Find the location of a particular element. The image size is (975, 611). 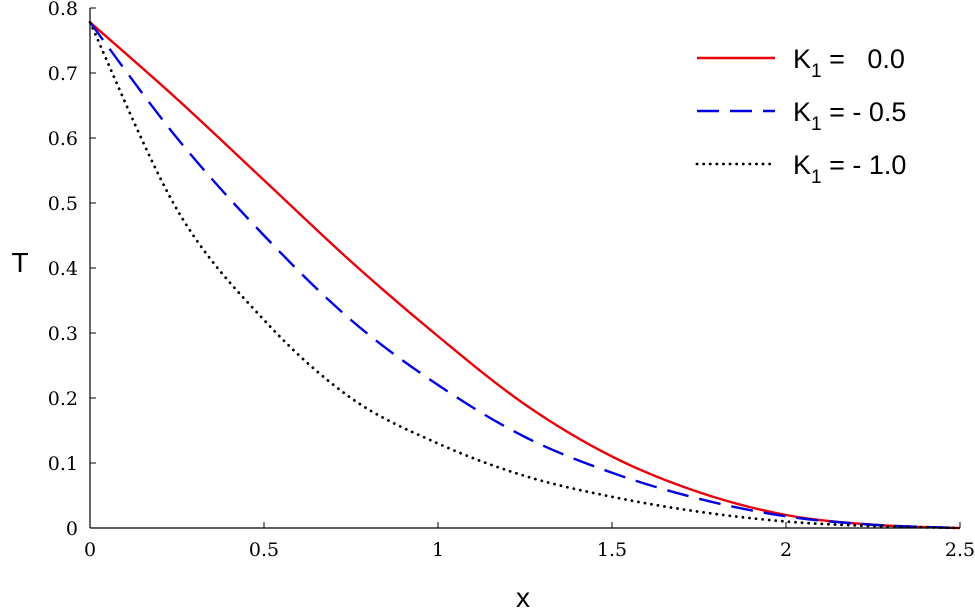

x-tick-label: 2 is located at coordinates (786, 550).